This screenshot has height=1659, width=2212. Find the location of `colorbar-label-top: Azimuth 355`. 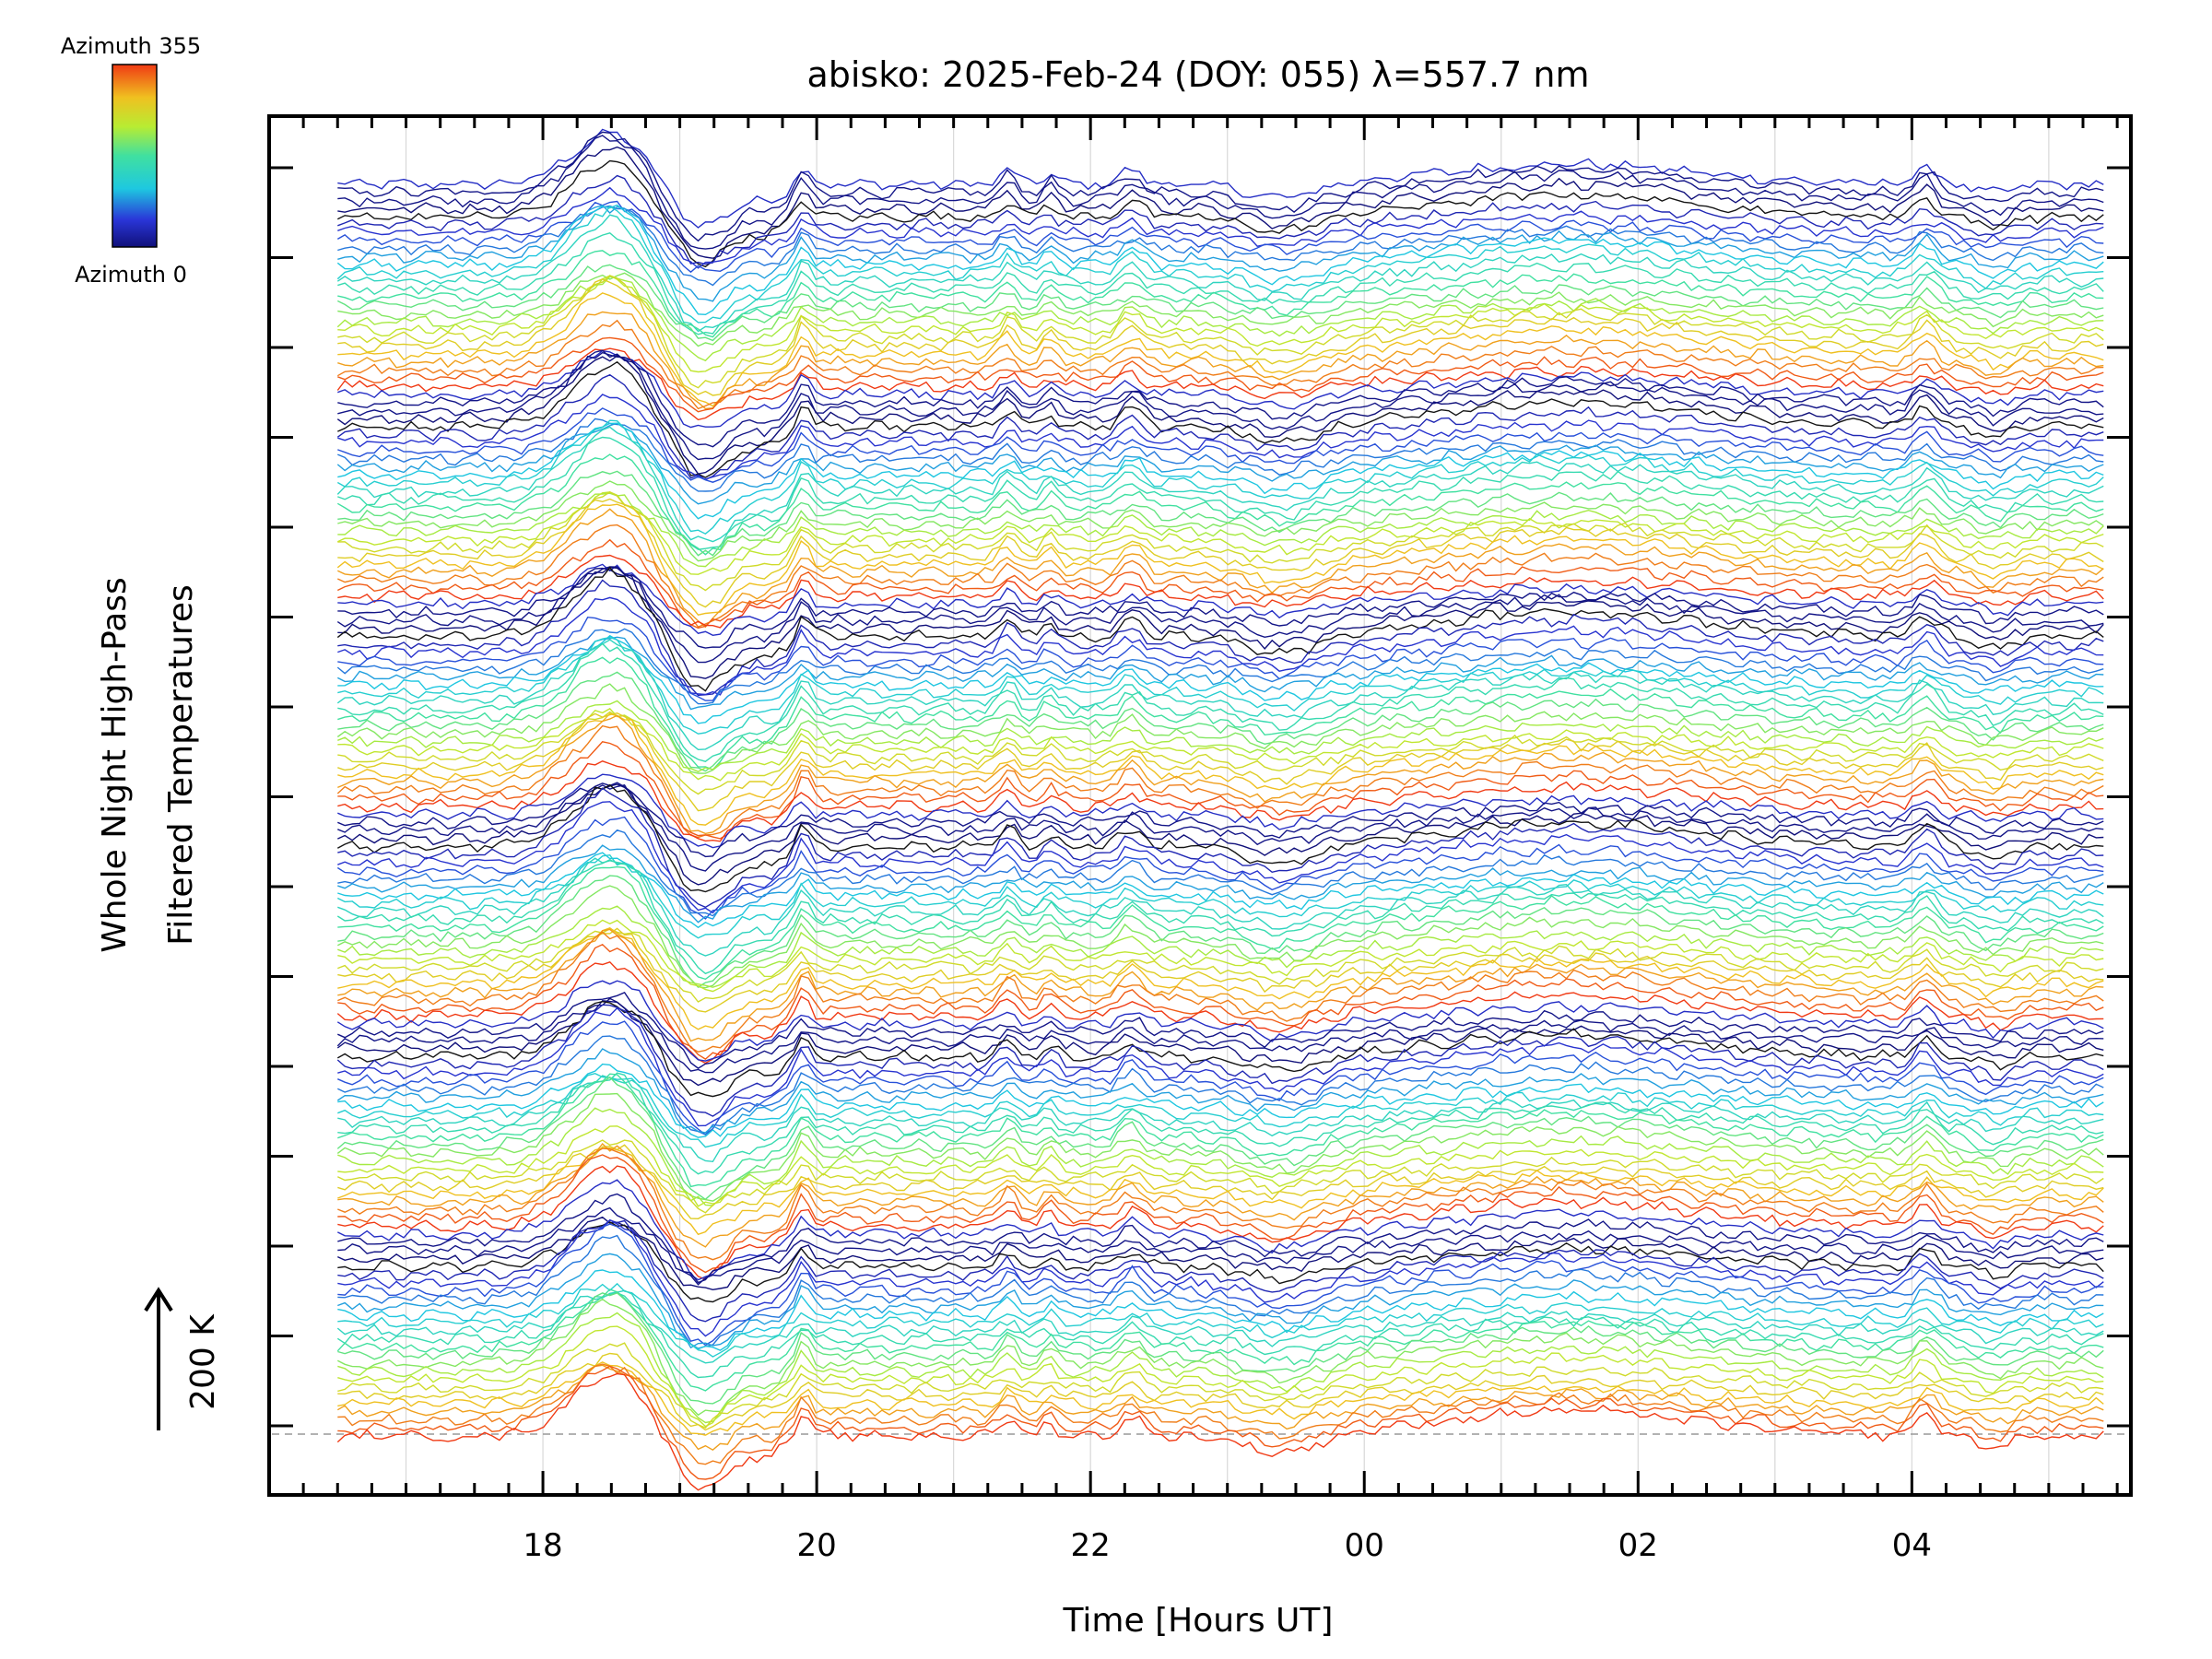

colorbar-label-top: Azimuth 355 is located at coordinates (131, 46).